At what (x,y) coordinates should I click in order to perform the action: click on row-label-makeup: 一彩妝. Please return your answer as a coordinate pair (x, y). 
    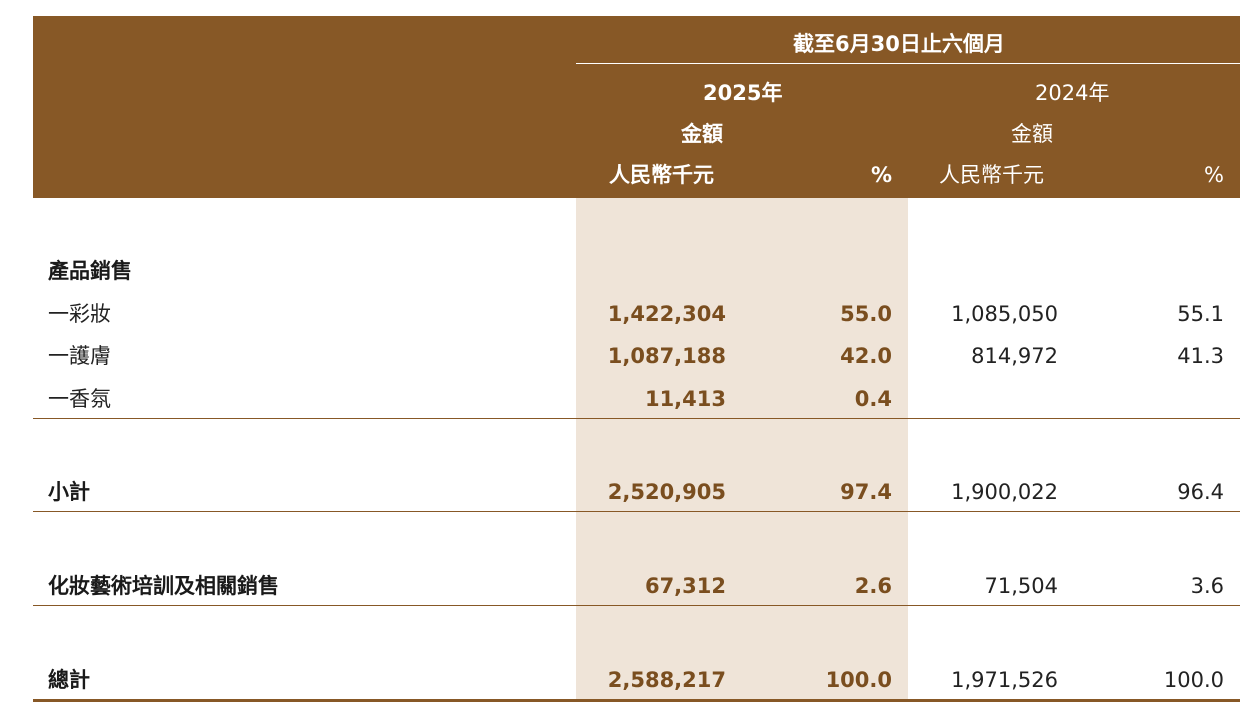
    Looking at the image, I should click on (79, 314).